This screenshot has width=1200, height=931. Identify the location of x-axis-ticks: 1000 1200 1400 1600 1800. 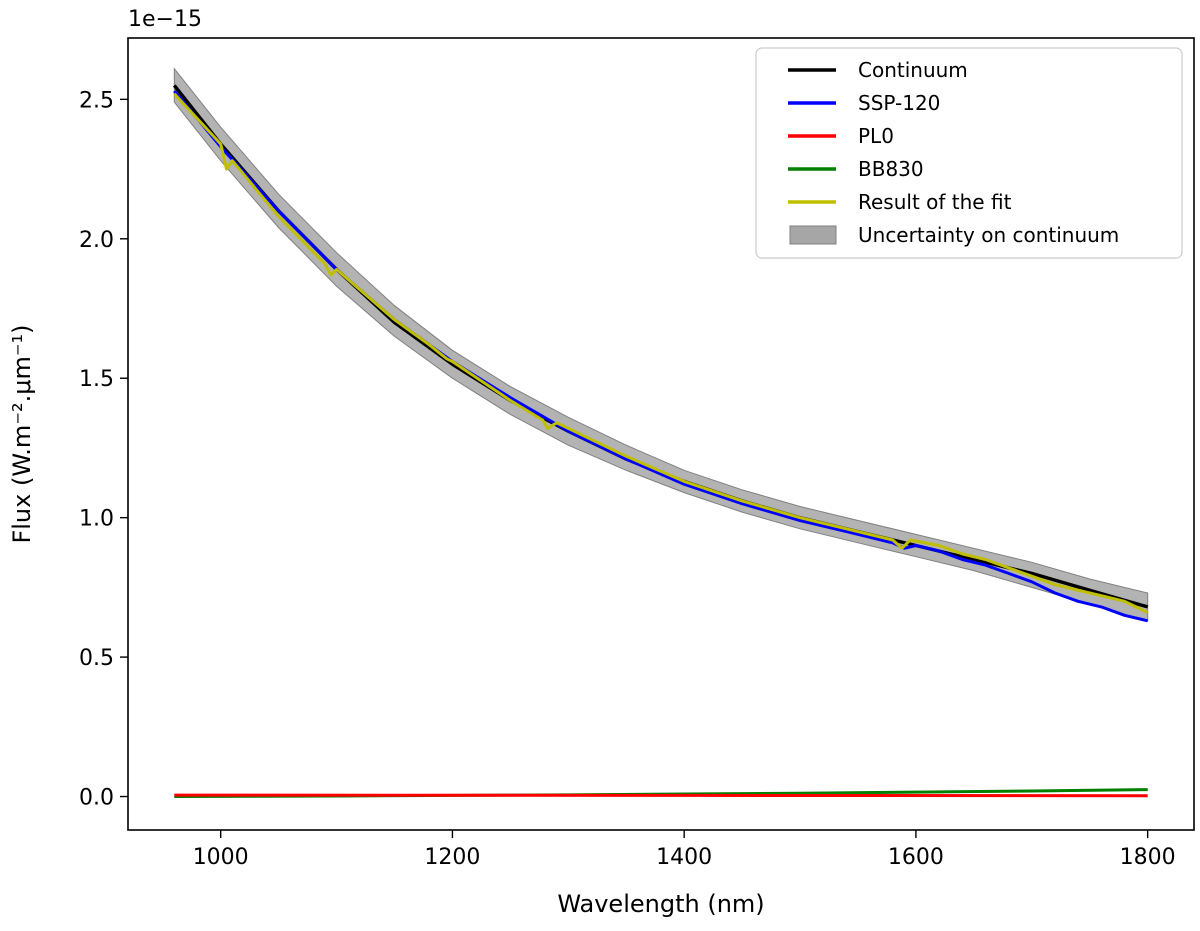
(684, 850).